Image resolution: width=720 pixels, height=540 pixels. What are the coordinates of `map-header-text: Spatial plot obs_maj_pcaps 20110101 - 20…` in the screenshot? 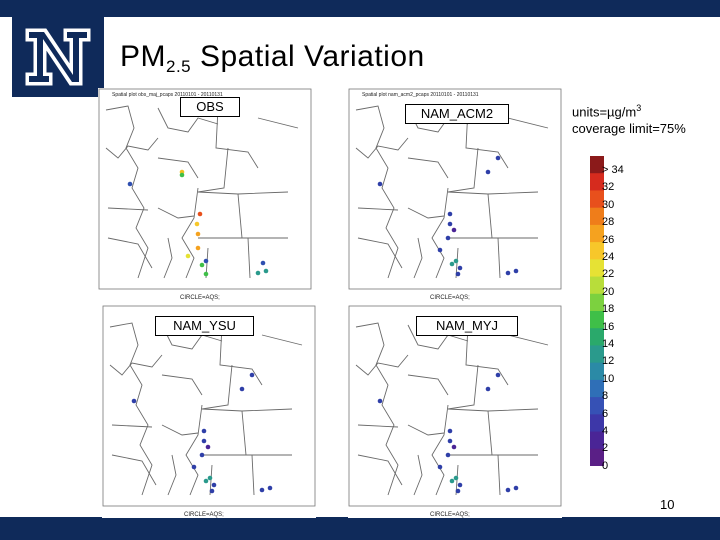 It's located at (167, 95).